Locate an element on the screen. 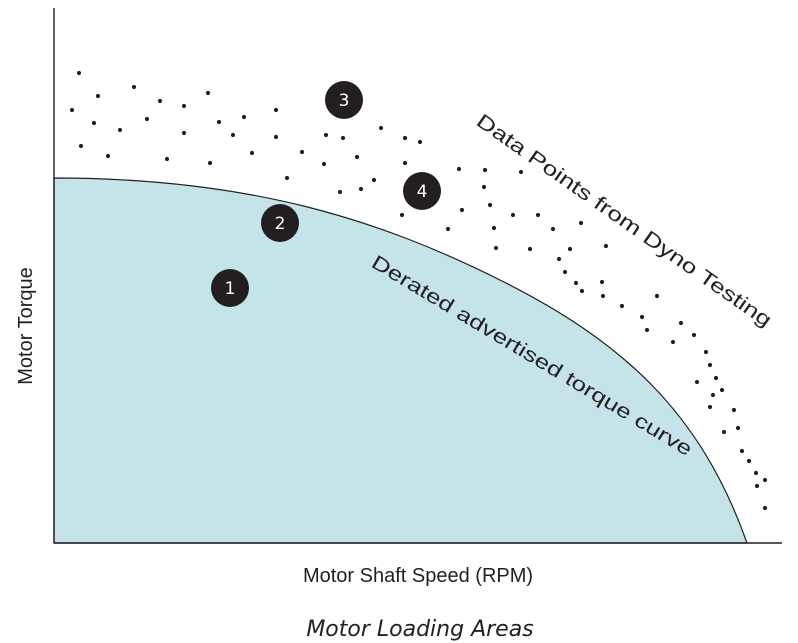 Image resolution: width=798 pixels, height=643 pixels. area-markers: 1 2 3 4 is located at coordinates (326, 194).